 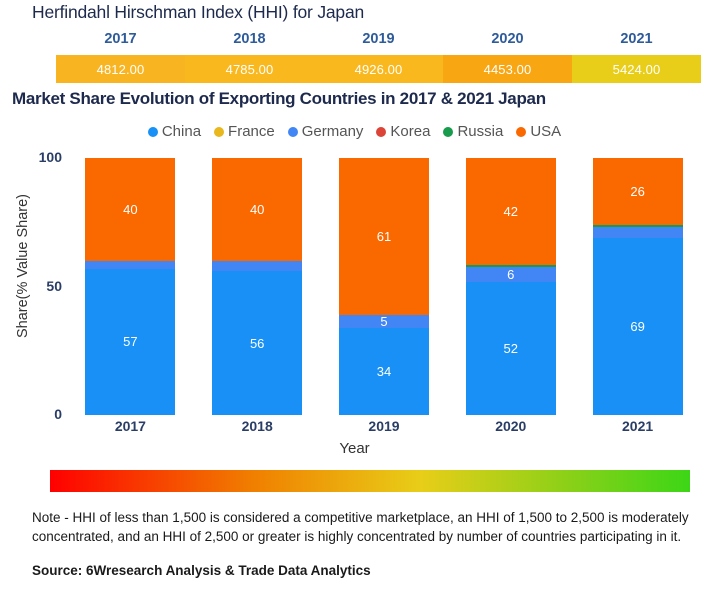 What do you see at coordinates (511, 426) in the screenshot?
I see `x-axis-tick-label: 2020` at bounding box center [511, 426].